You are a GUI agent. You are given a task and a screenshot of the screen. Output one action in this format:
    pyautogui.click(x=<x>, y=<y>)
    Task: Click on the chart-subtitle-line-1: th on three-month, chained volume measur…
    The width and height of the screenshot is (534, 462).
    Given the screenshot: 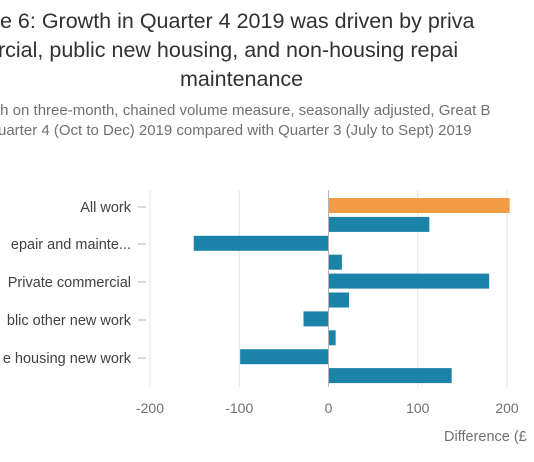 What is the action you would take?
    pyautogui.click(x=245, y=110)
    